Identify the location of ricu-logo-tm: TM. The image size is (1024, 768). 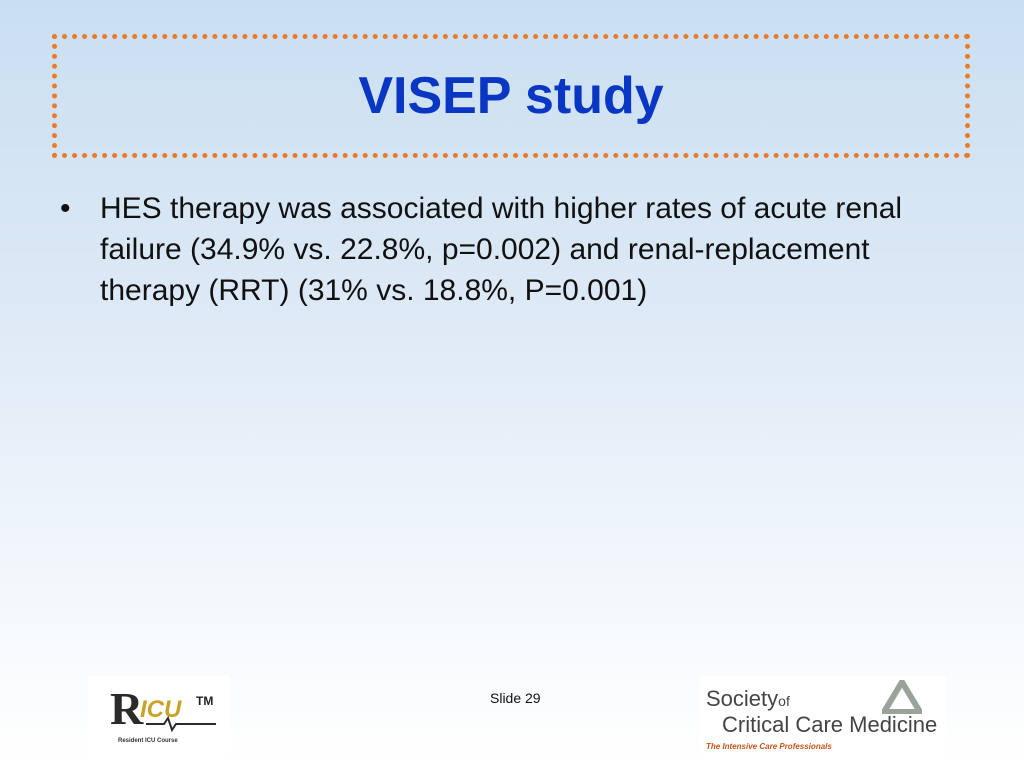
(205, 701).